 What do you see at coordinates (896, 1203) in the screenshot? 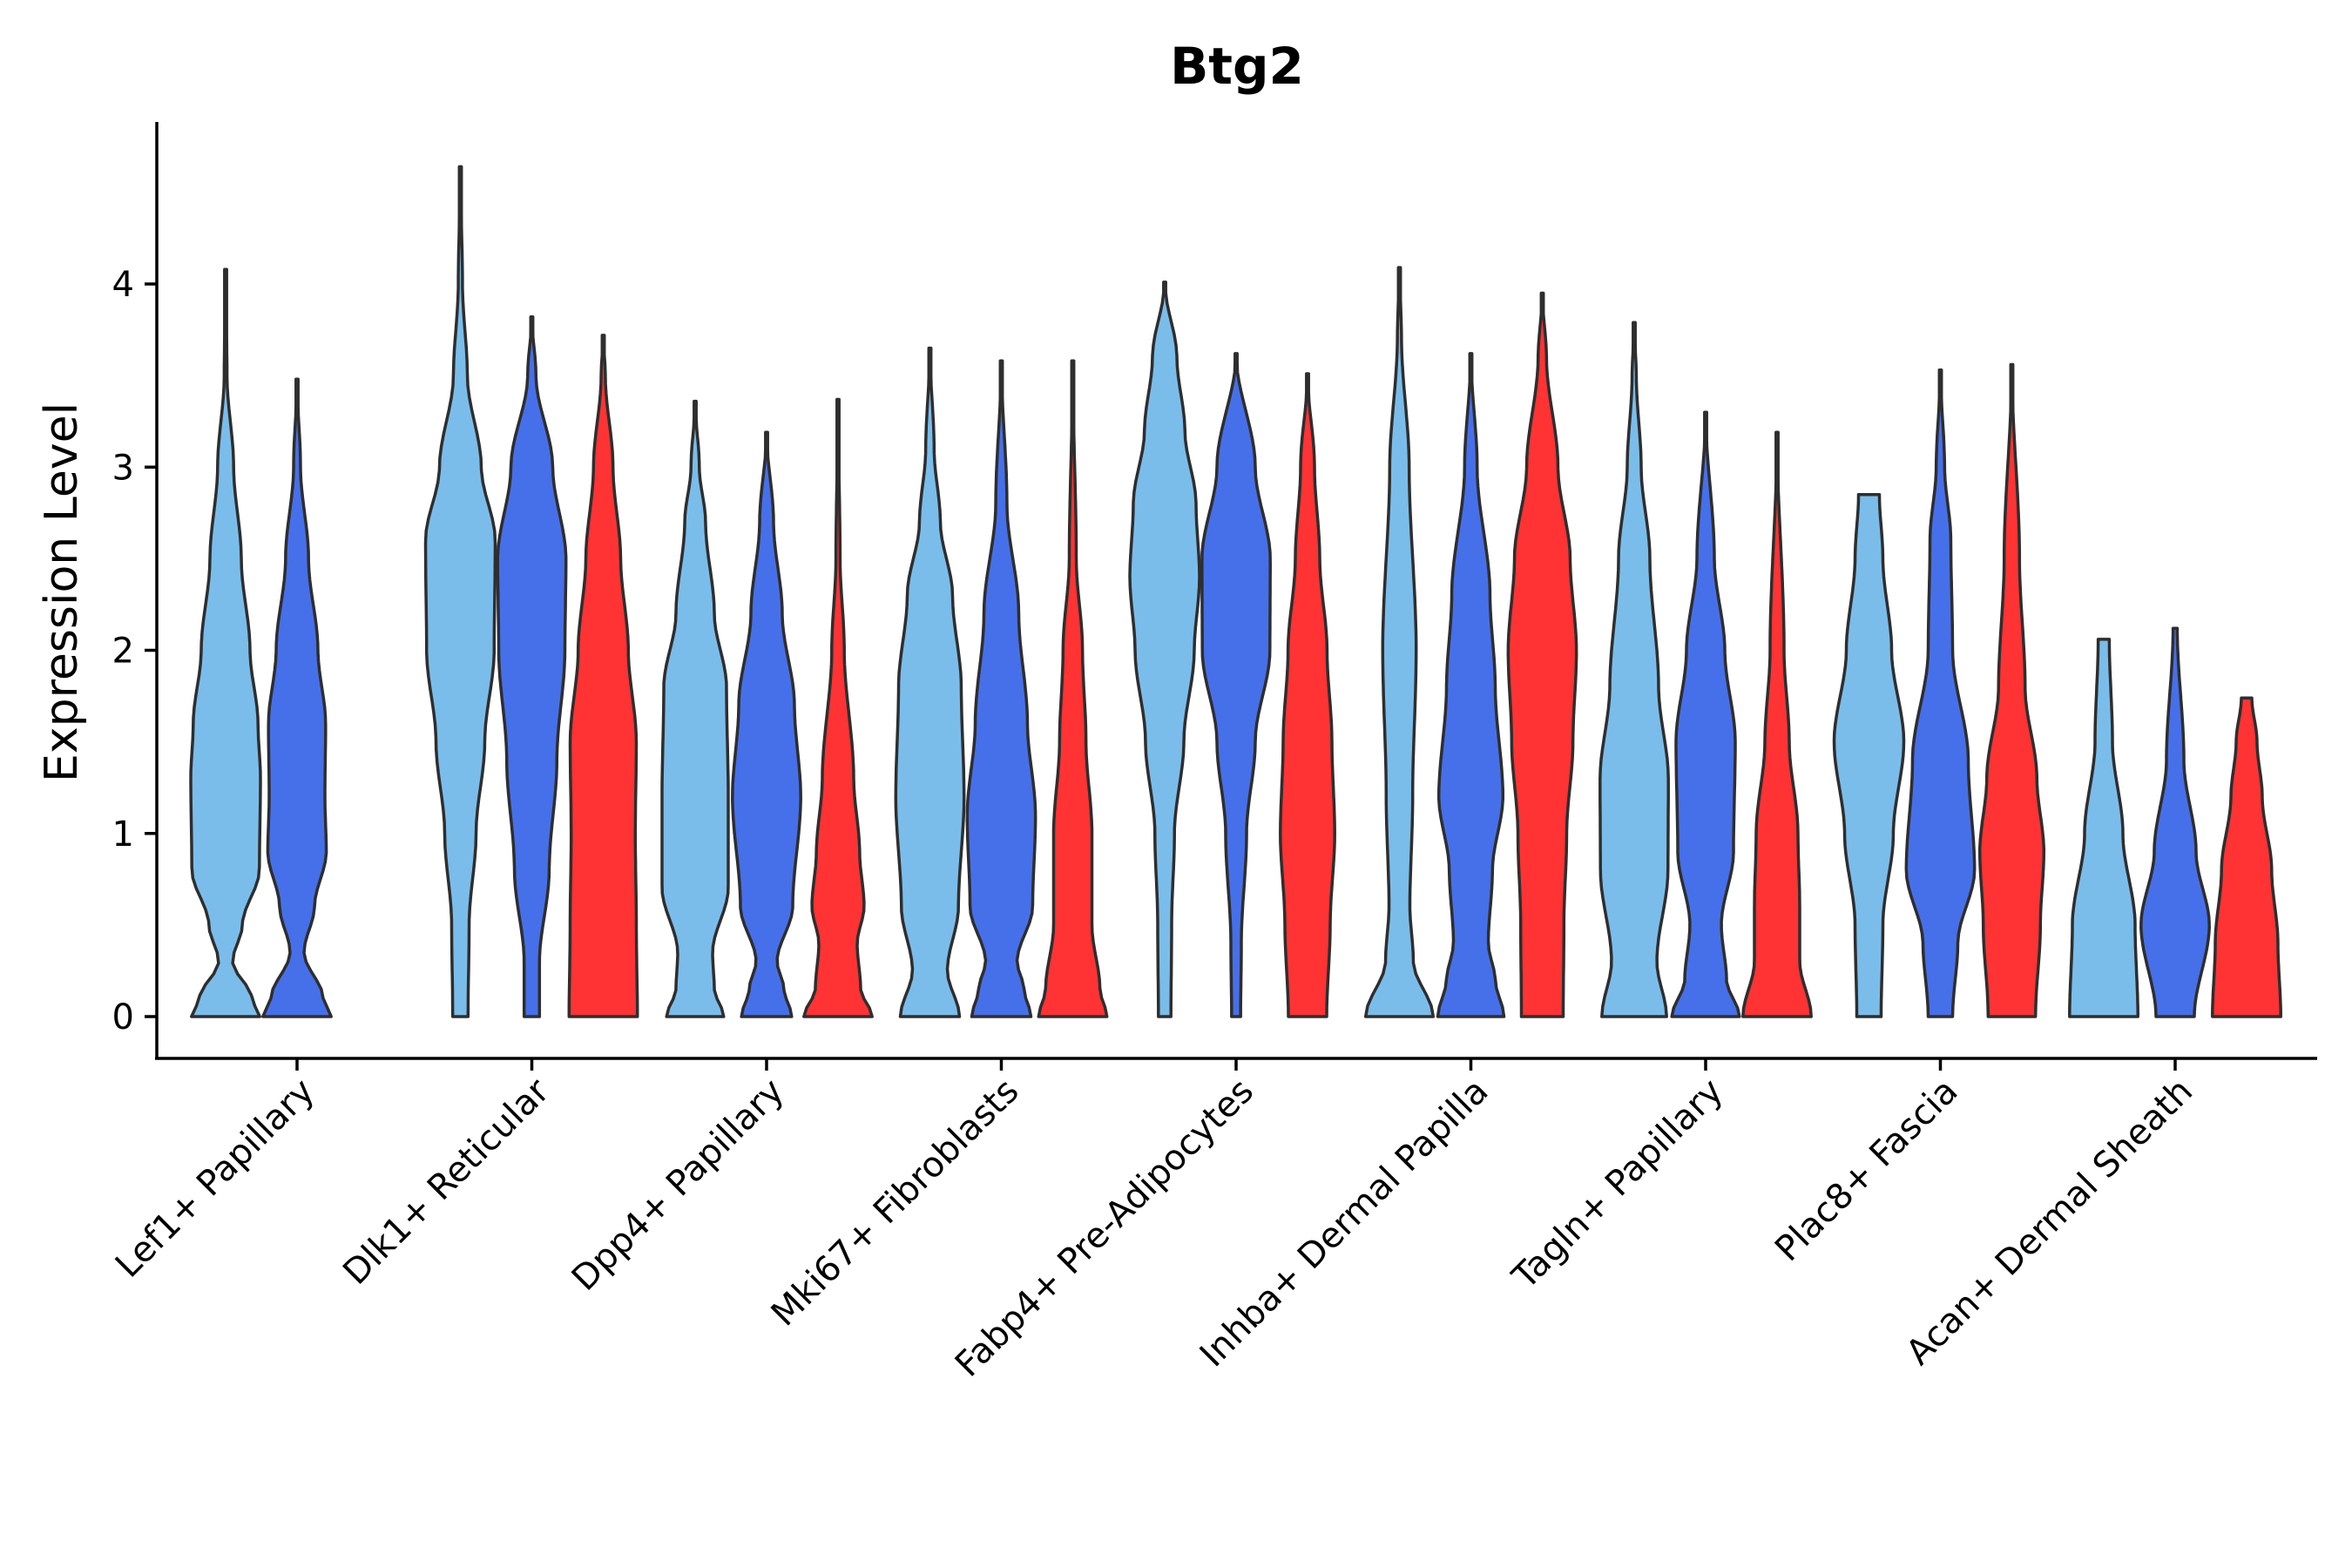
I see `x-tick-label: Mki67+ Fibroblasts` at bounding box center [896, 1203].